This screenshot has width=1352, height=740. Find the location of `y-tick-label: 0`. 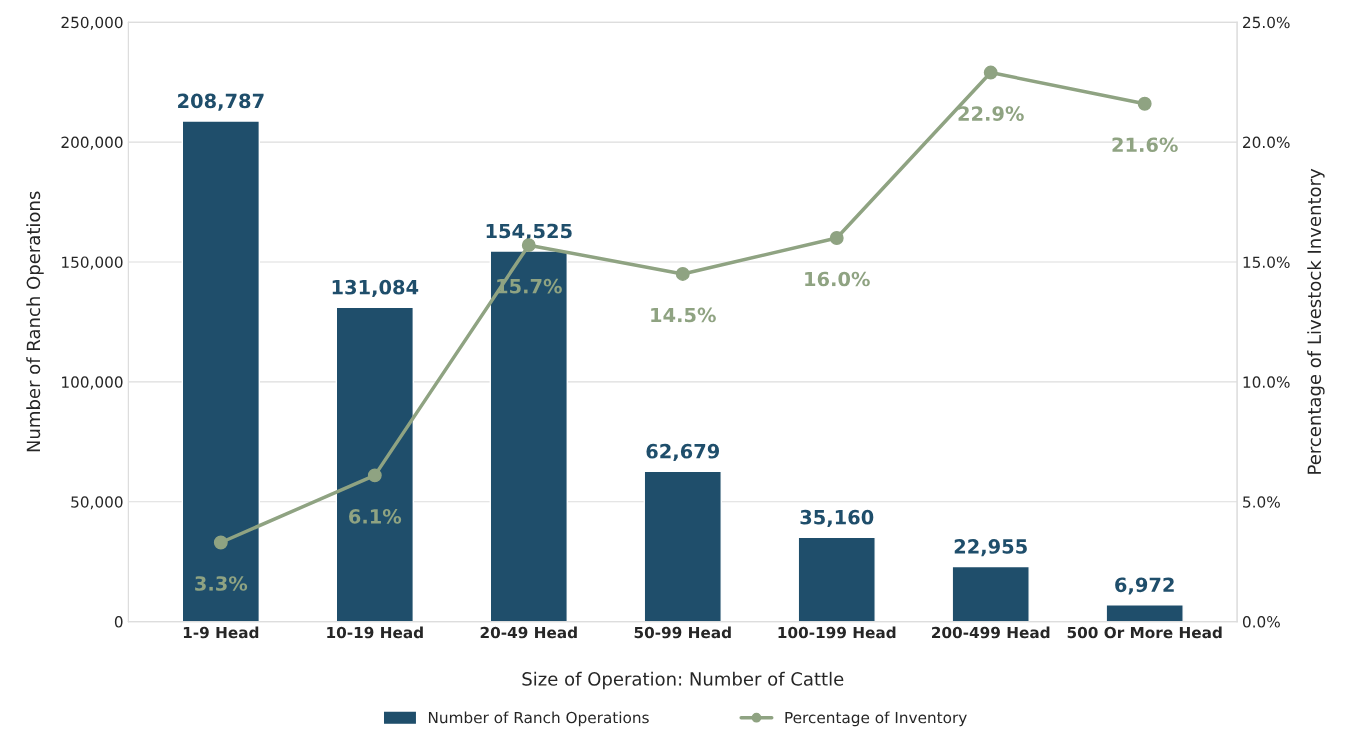

y-tick-label: 0 is located at coordinates (118, 622).